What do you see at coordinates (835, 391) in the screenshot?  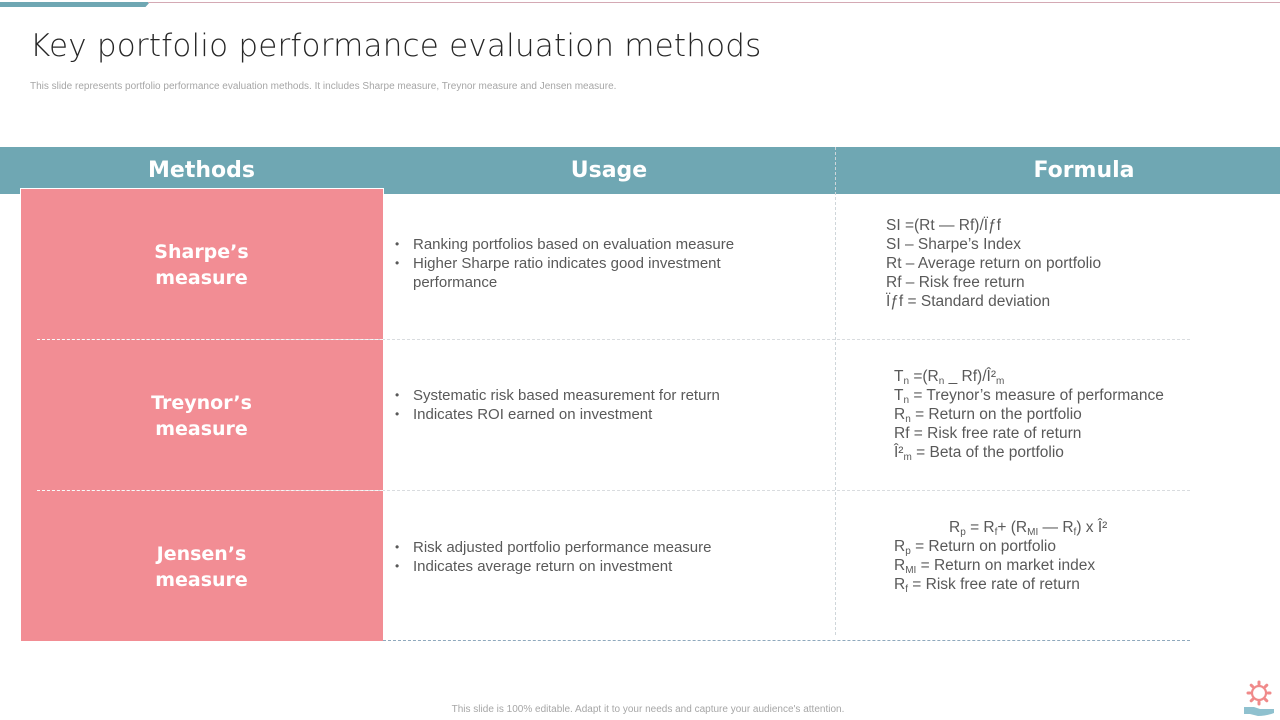 I see `column-divider` at bounding box center [835, 391].